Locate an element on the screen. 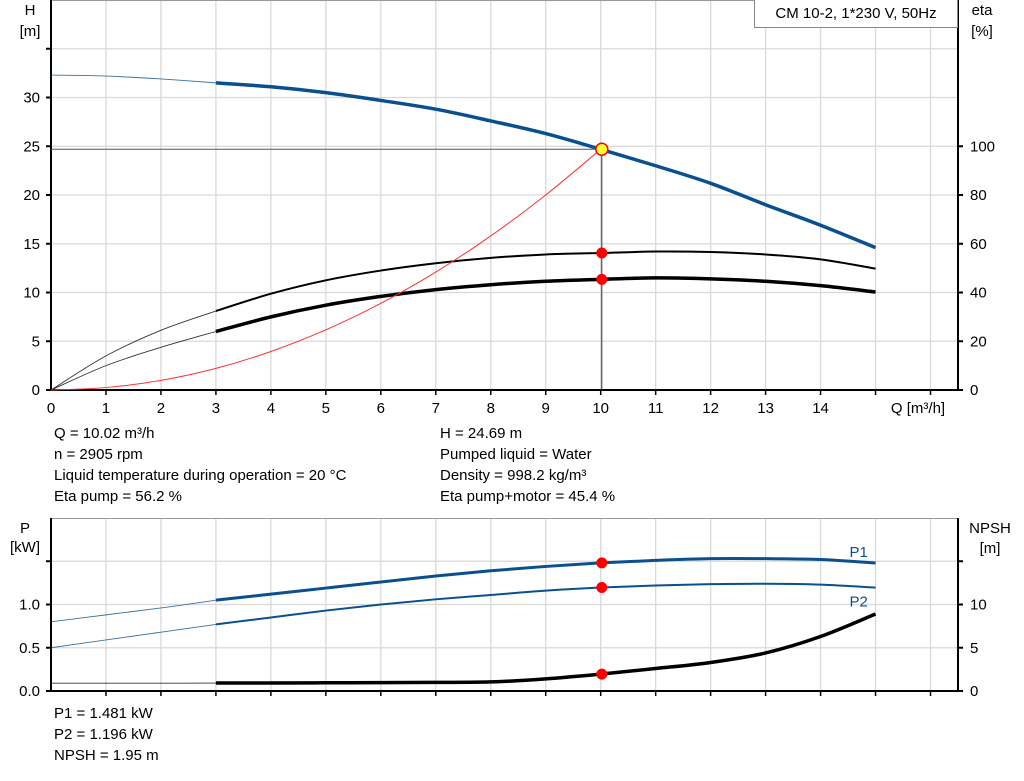 The height and width of the screenshot is (781, 1024). bottom-y2label-unit: [m] is located at coordinates (990, 548).